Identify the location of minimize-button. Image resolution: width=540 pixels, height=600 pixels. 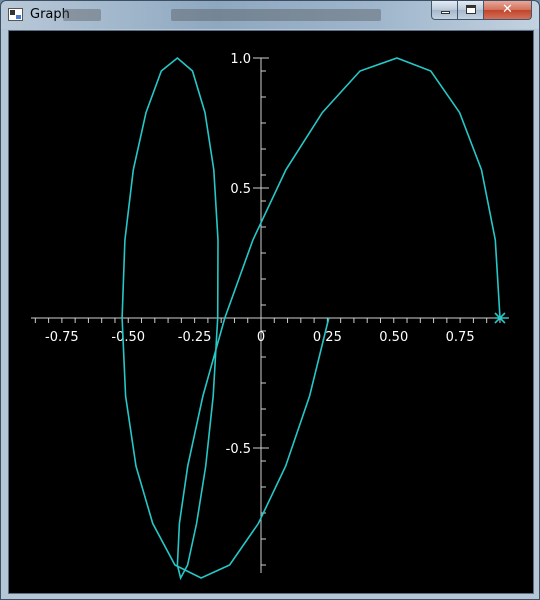
(444, 10).